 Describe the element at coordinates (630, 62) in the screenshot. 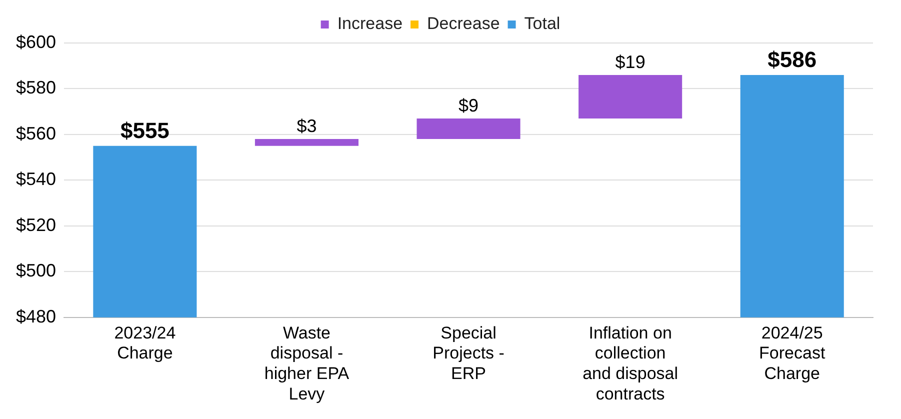

I see `data-label: $19` at that location.